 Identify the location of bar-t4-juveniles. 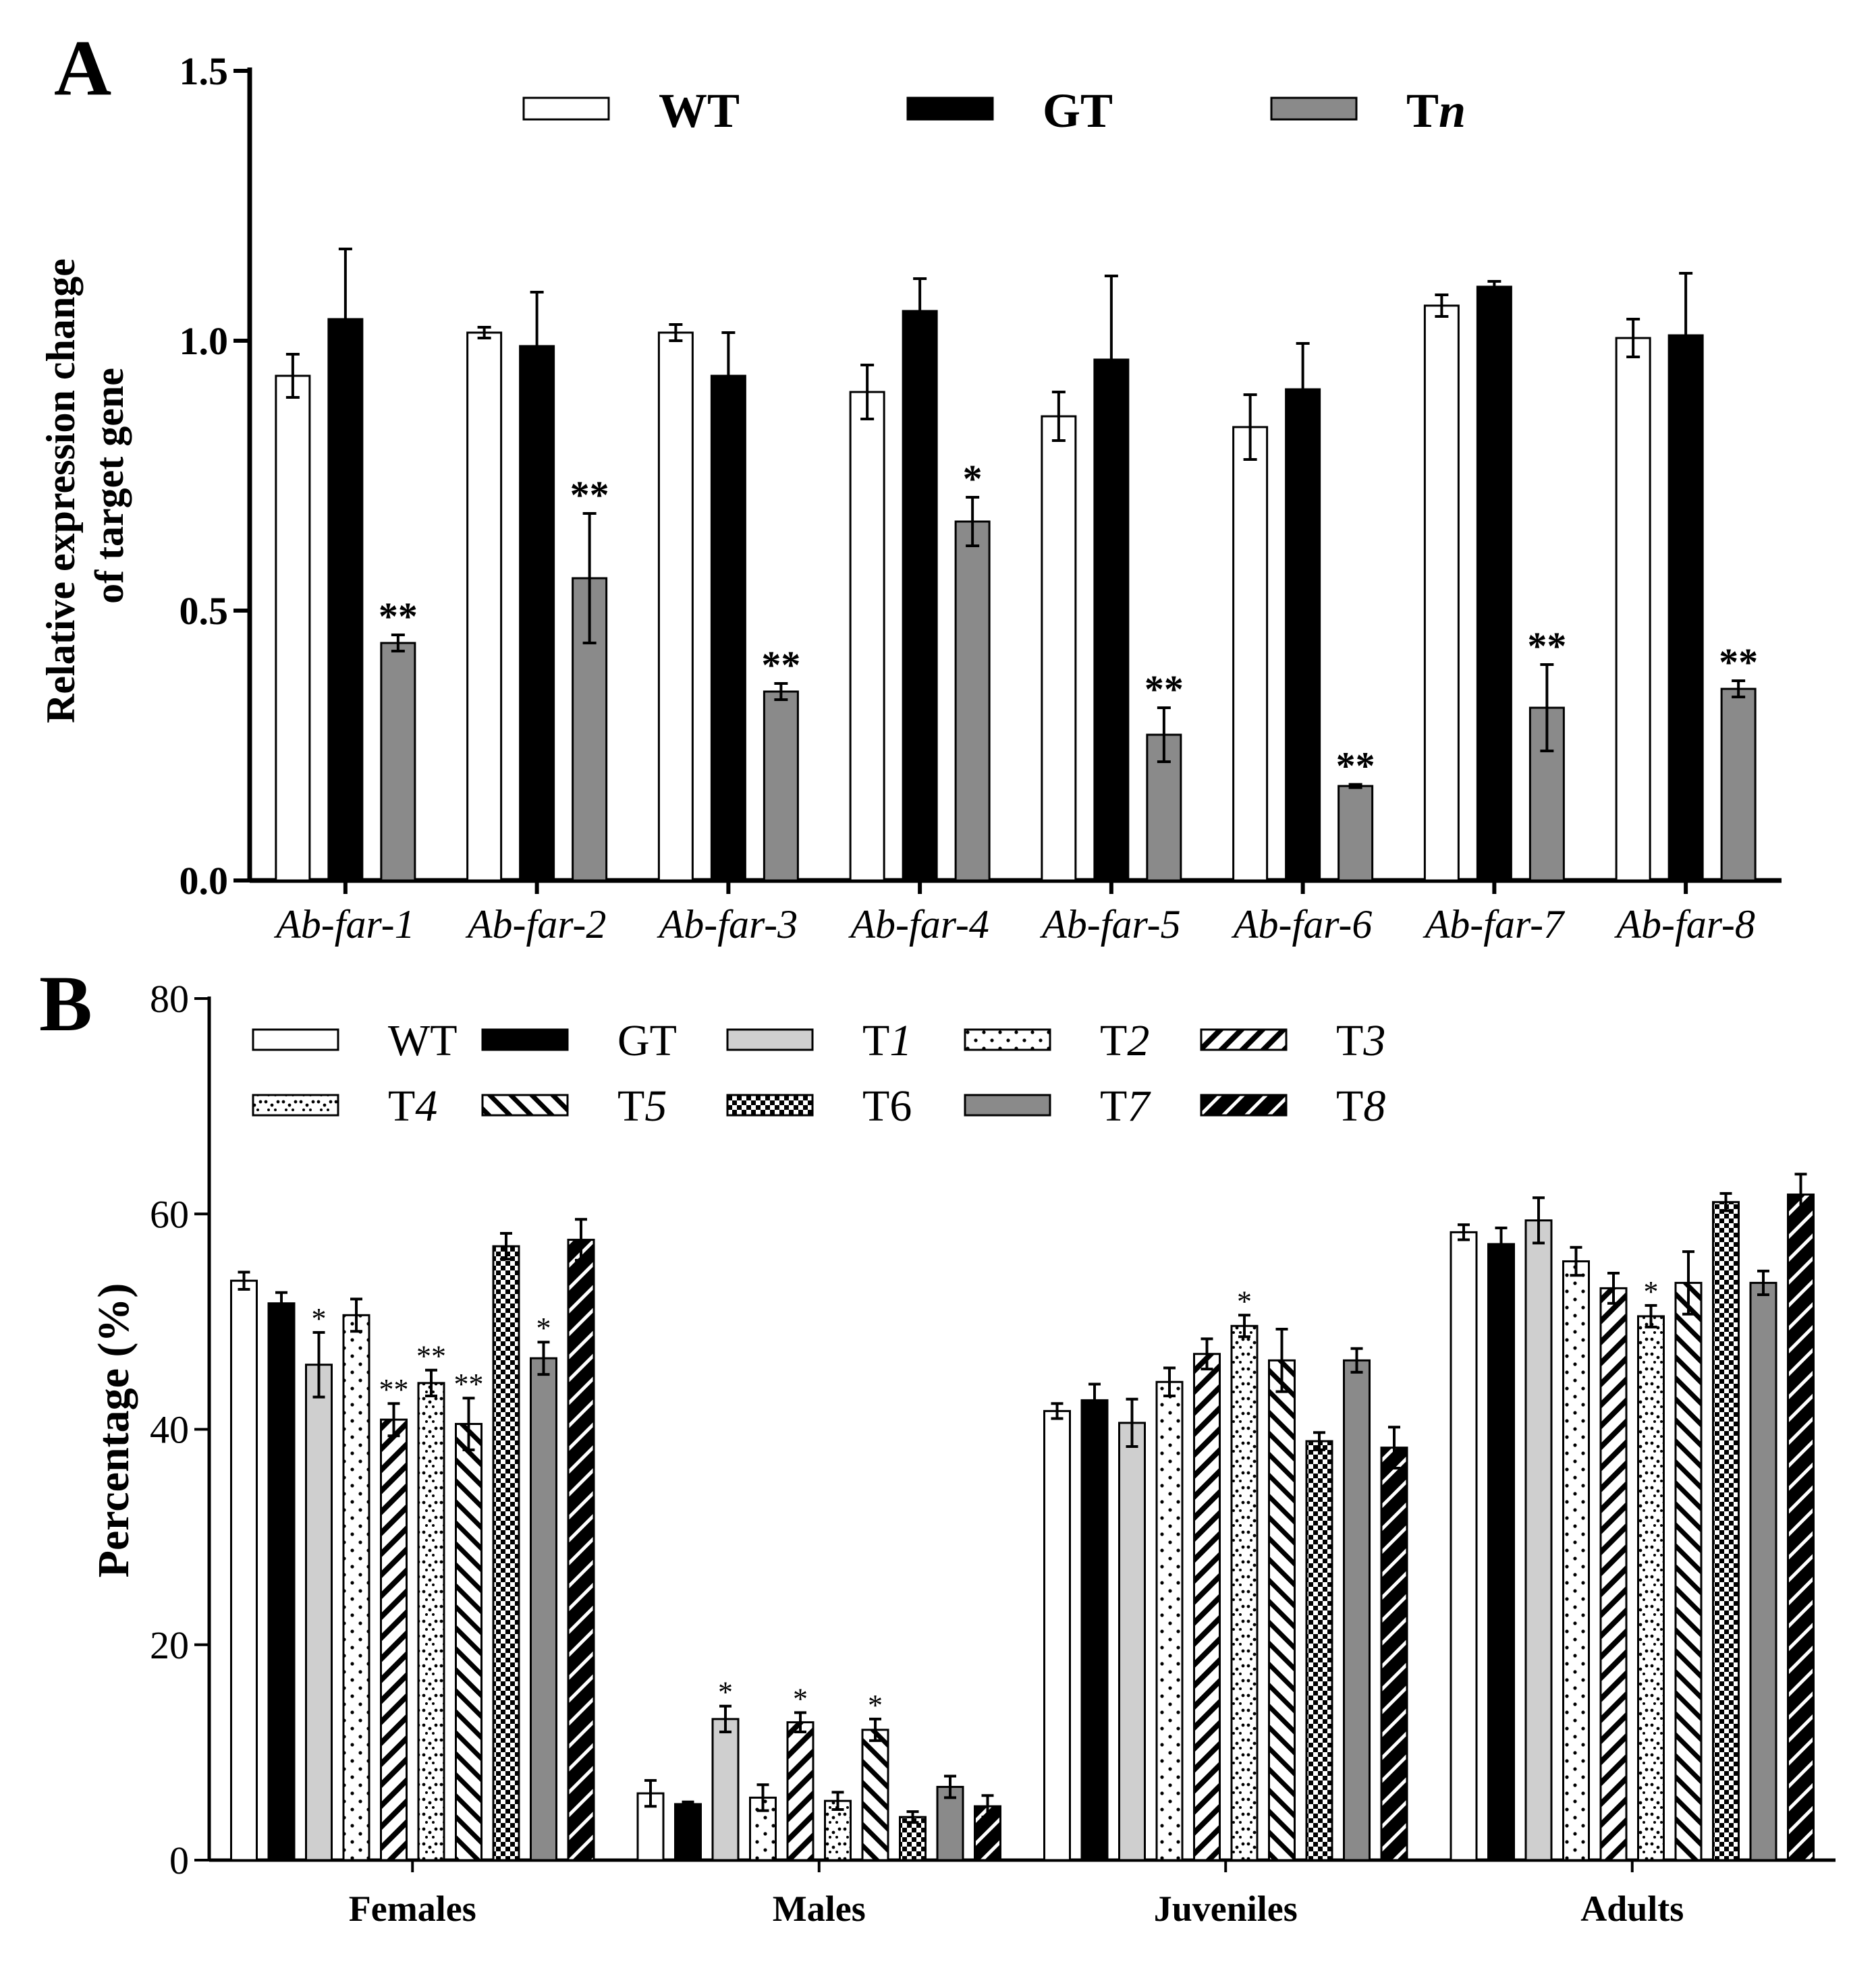
(1244, 1592).